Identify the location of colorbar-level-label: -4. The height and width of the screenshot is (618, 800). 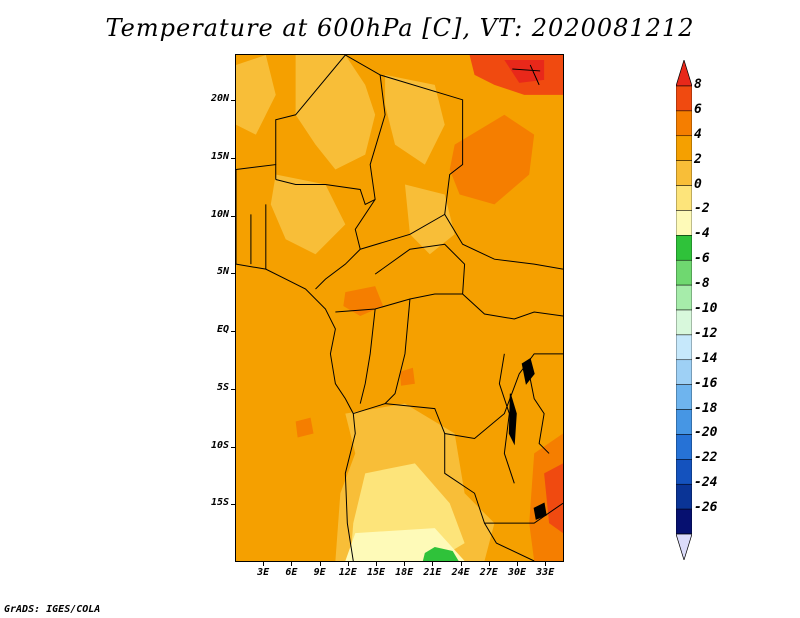
(702, 234).